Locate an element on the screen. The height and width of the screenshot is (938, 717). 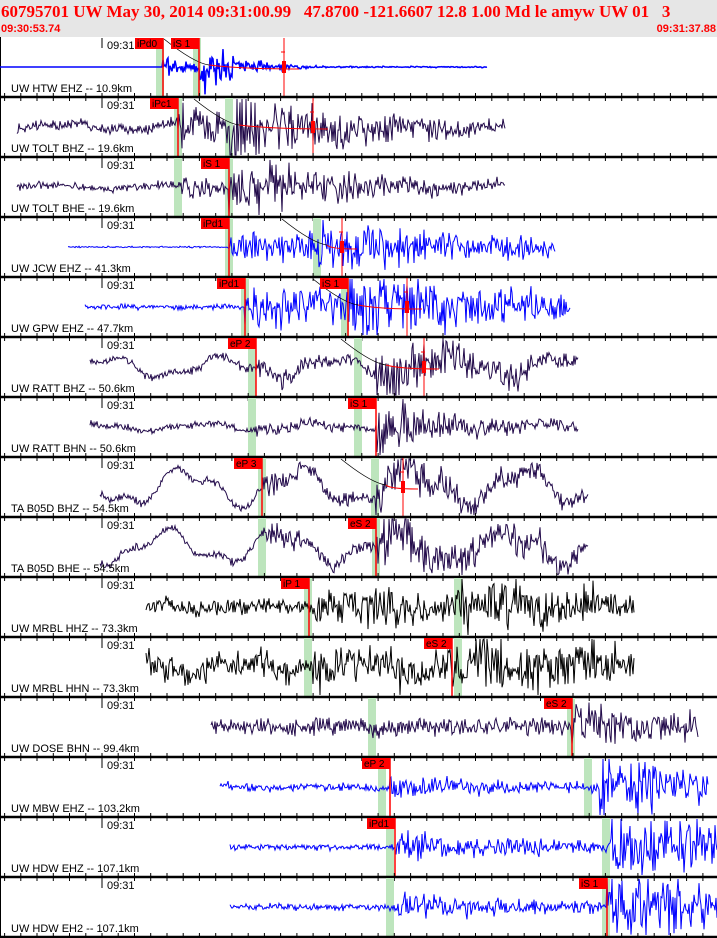
station-label: UW HDW EHZ -- 107.1km is located at coordinates (75, 869).